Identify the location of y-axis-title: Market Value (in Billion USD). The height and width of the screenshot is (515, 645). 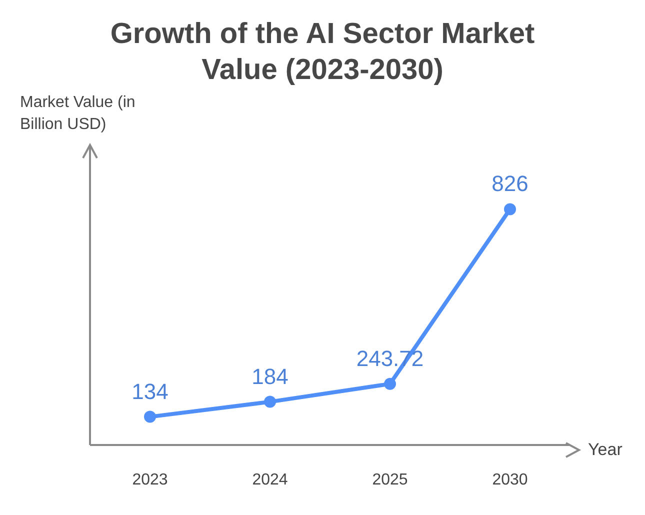
(78, 114).